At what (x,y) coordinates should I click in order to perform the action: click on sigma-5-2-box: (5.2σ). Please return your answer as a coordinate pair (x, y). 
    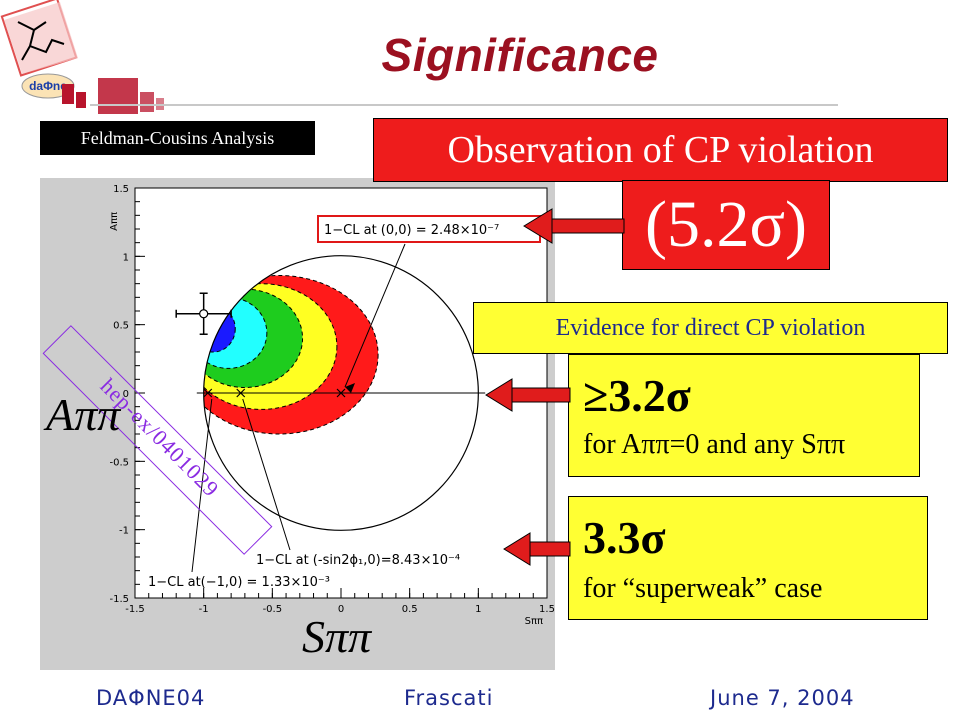
    Looking at the image, I should click on (726, 225).